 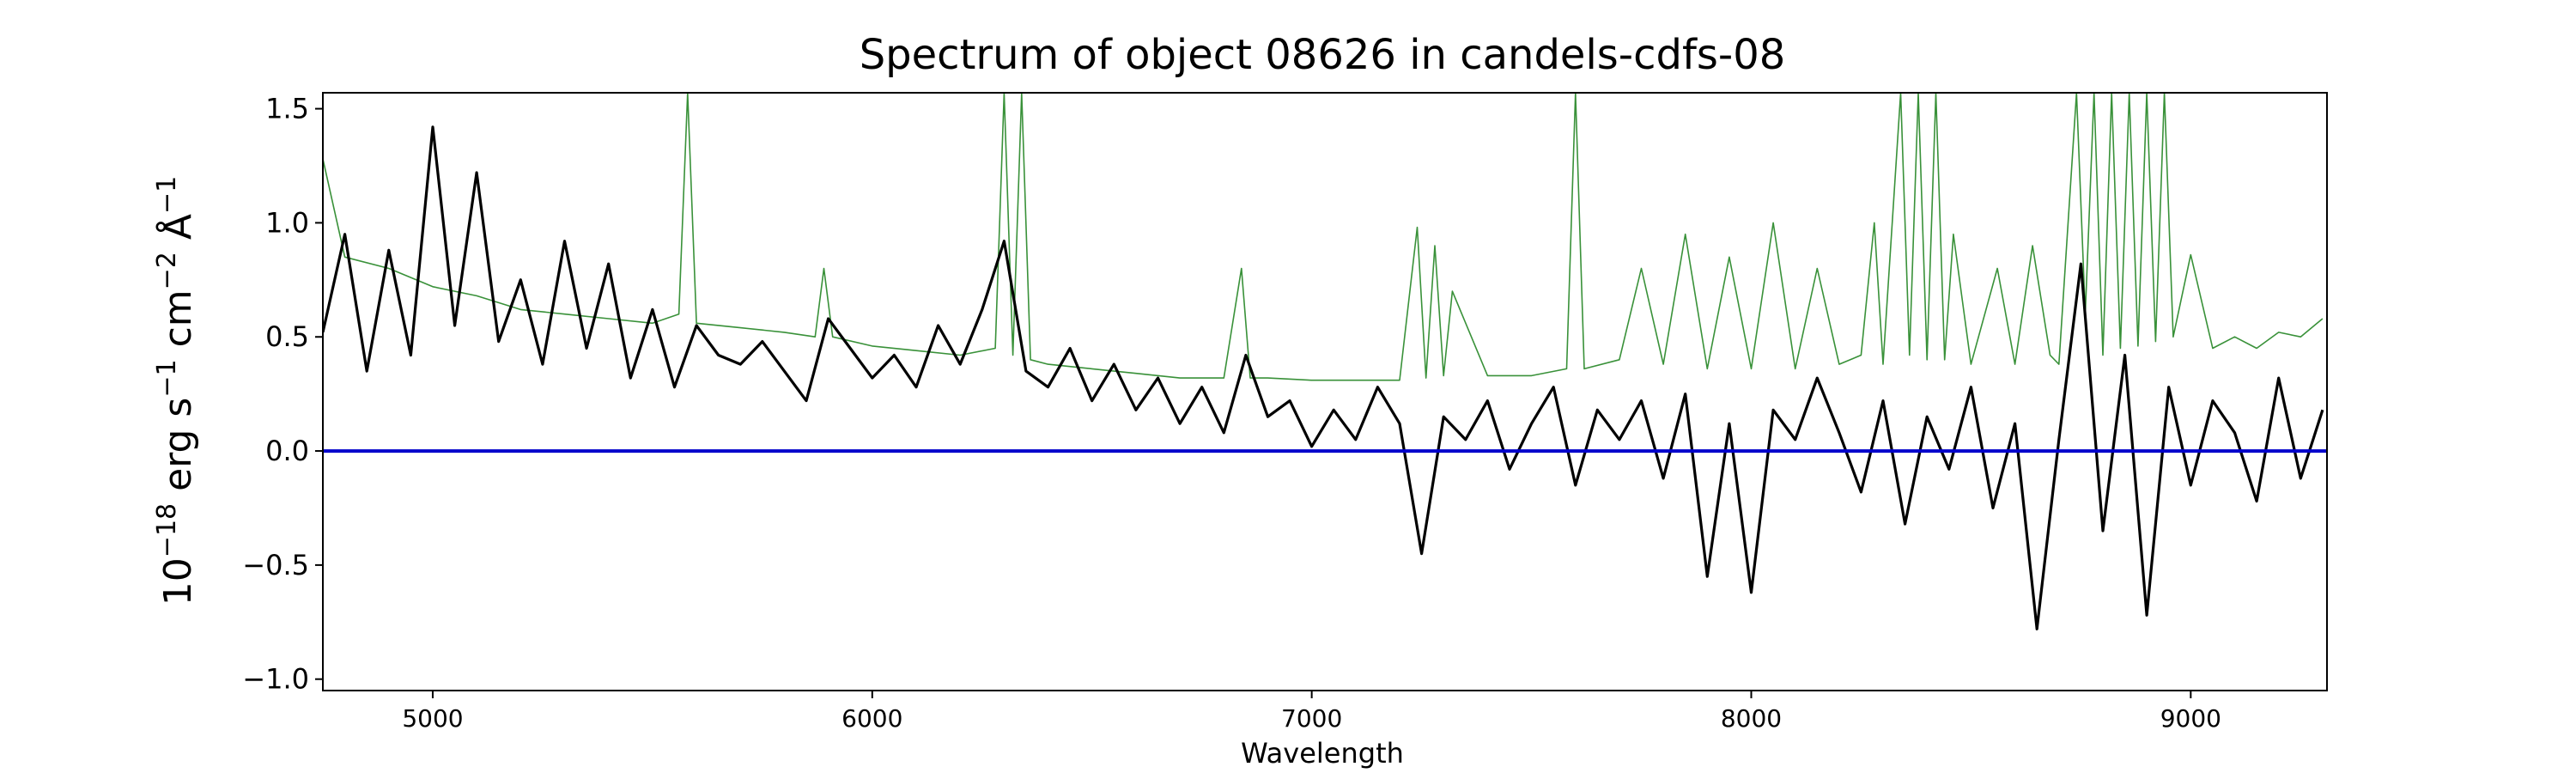 What do you see at coordinates (1751, 718) in the screenshot?
I see `x-tick-label: 8000` at bounding box center [1751, 718].